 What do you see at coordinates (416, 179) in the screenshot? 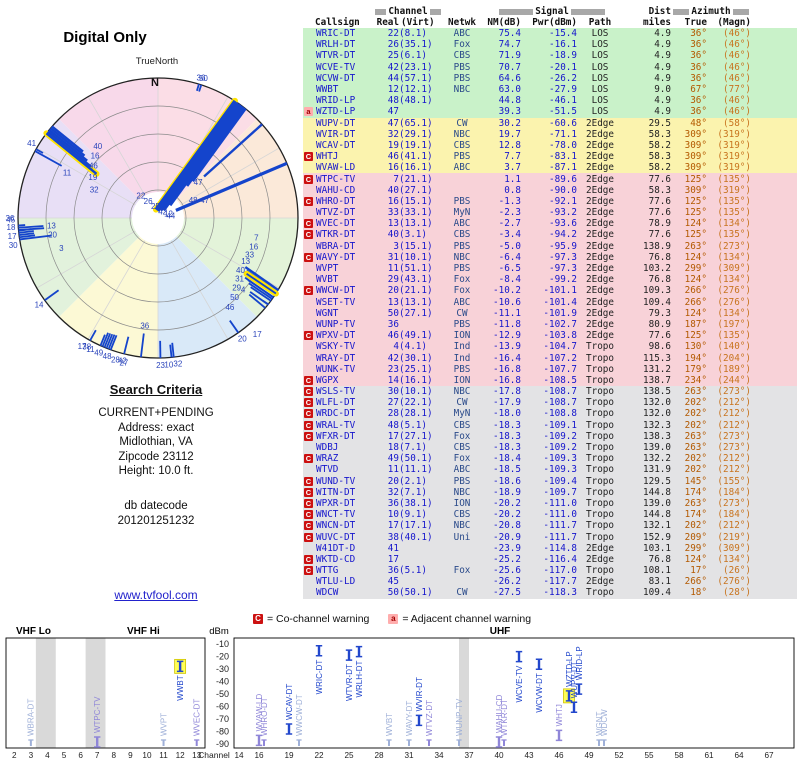
I see `channel-virtual: (21.1)` at bounding box center [416, 179].